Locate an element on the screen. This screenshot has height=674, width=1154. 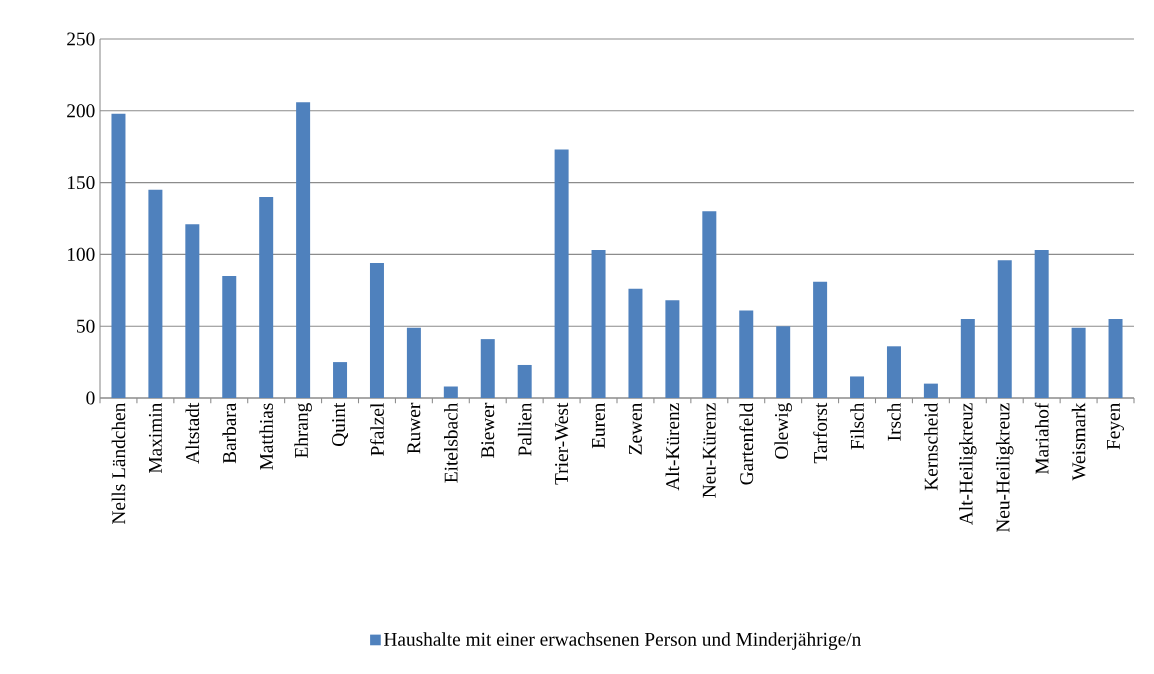
x-tick-label: Ehrang is located at coordinates (303, 430).